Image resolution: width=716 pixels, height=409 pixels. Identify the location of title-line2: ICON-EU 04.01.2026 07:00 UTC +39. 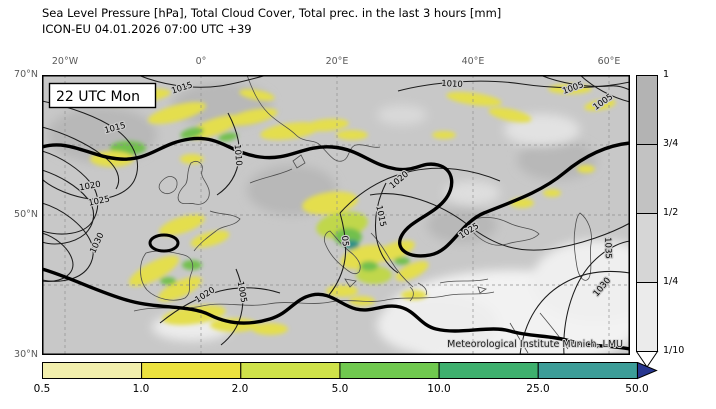
(147, 29).